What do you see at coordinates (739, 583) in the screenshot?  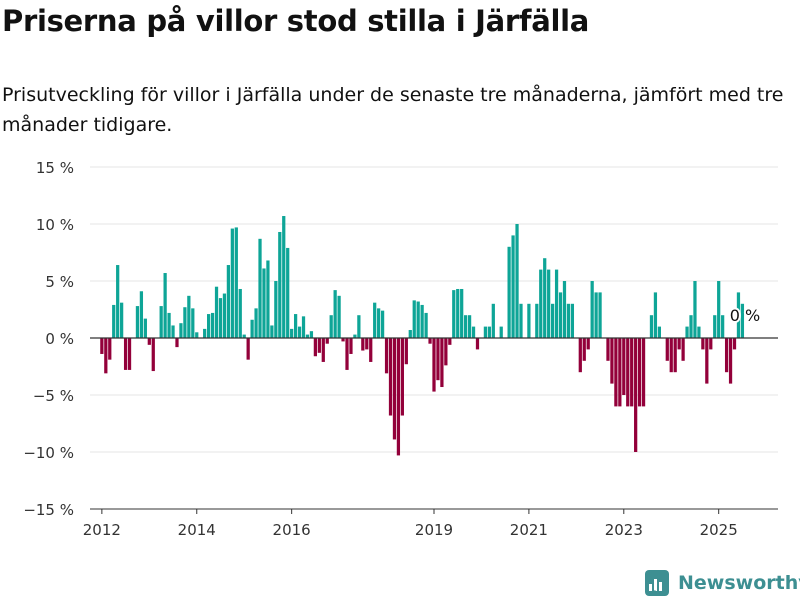 I see `brand-name: Newsworthy` at bounding box center [739, 583].